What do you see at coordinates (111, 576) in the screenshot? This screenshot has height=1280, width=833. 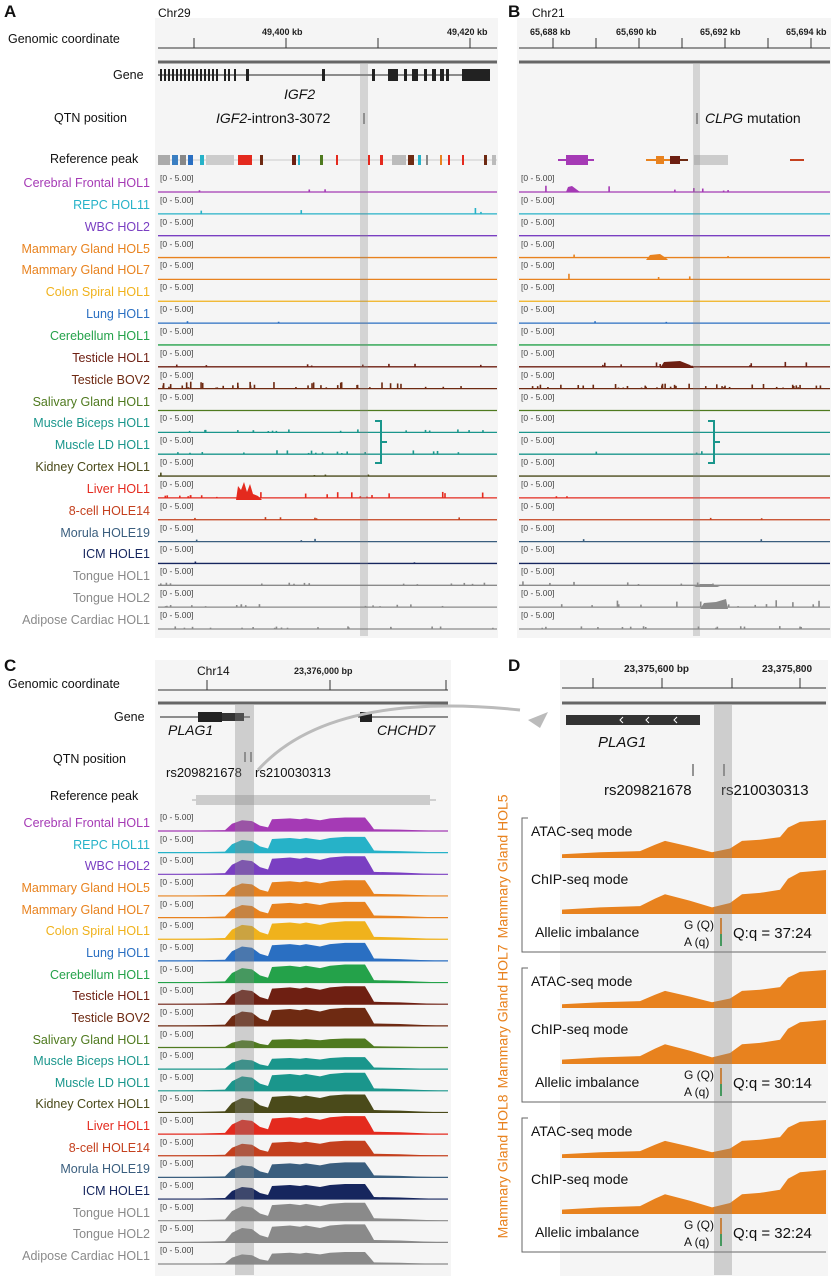 I see `track-label-a: Tongue HOL1` at bounding box center [111, 576].